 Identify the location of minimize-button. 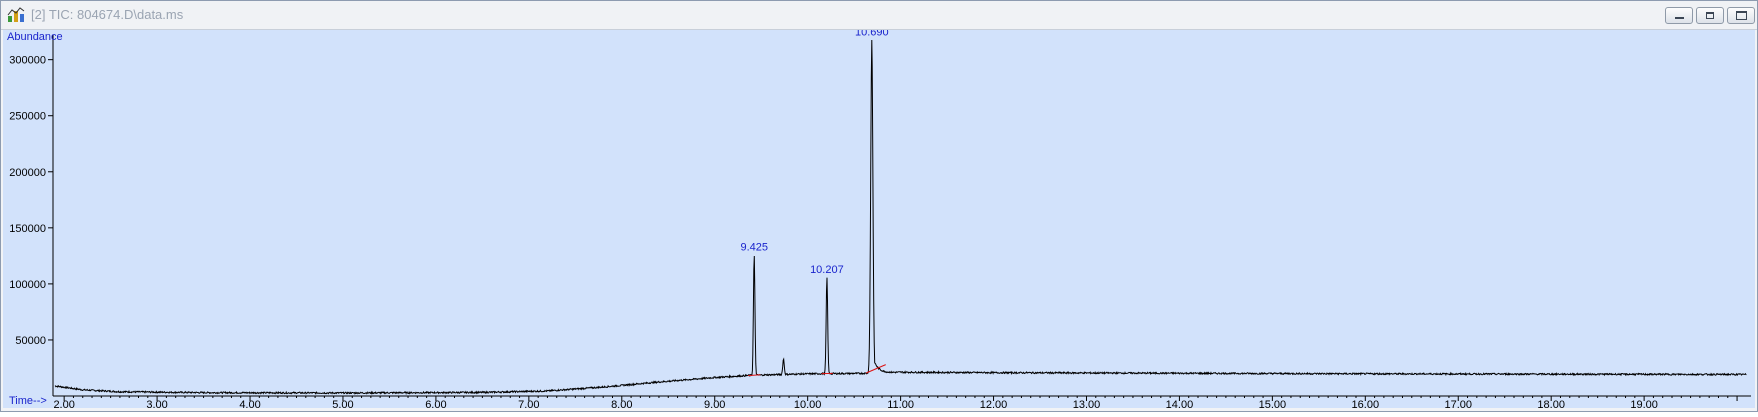
(1679, 15).